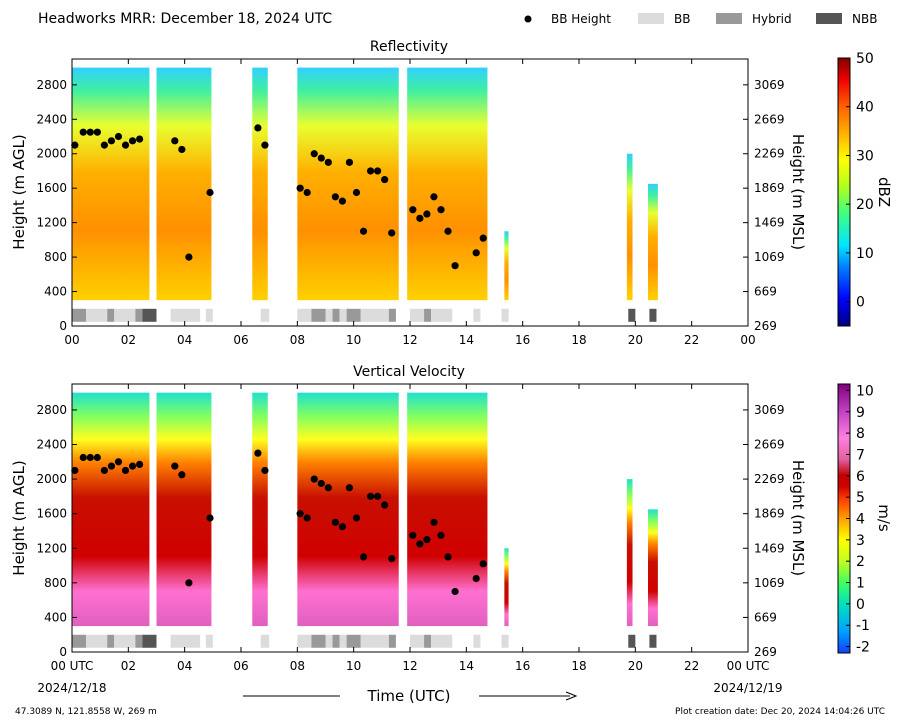 The height and width of the screenshot is (725, 900). What do you see at coordinates (863, 626) in the screenshot?
I see `velocity-colorbar-tick-label: -1` at bounding box center [863, 626].